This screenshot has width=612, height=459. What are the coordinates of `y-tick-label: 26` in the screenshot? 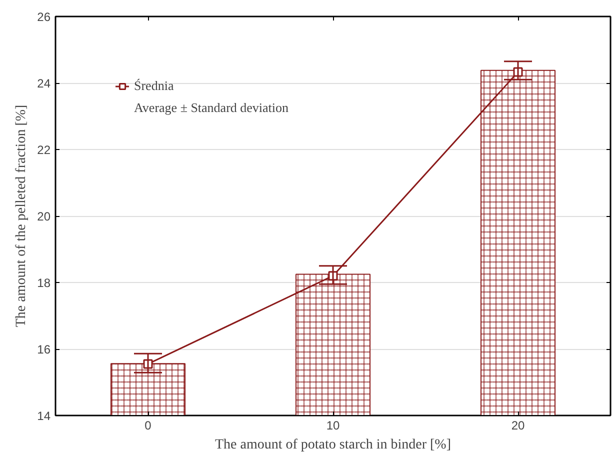 It's located at (44, 17).